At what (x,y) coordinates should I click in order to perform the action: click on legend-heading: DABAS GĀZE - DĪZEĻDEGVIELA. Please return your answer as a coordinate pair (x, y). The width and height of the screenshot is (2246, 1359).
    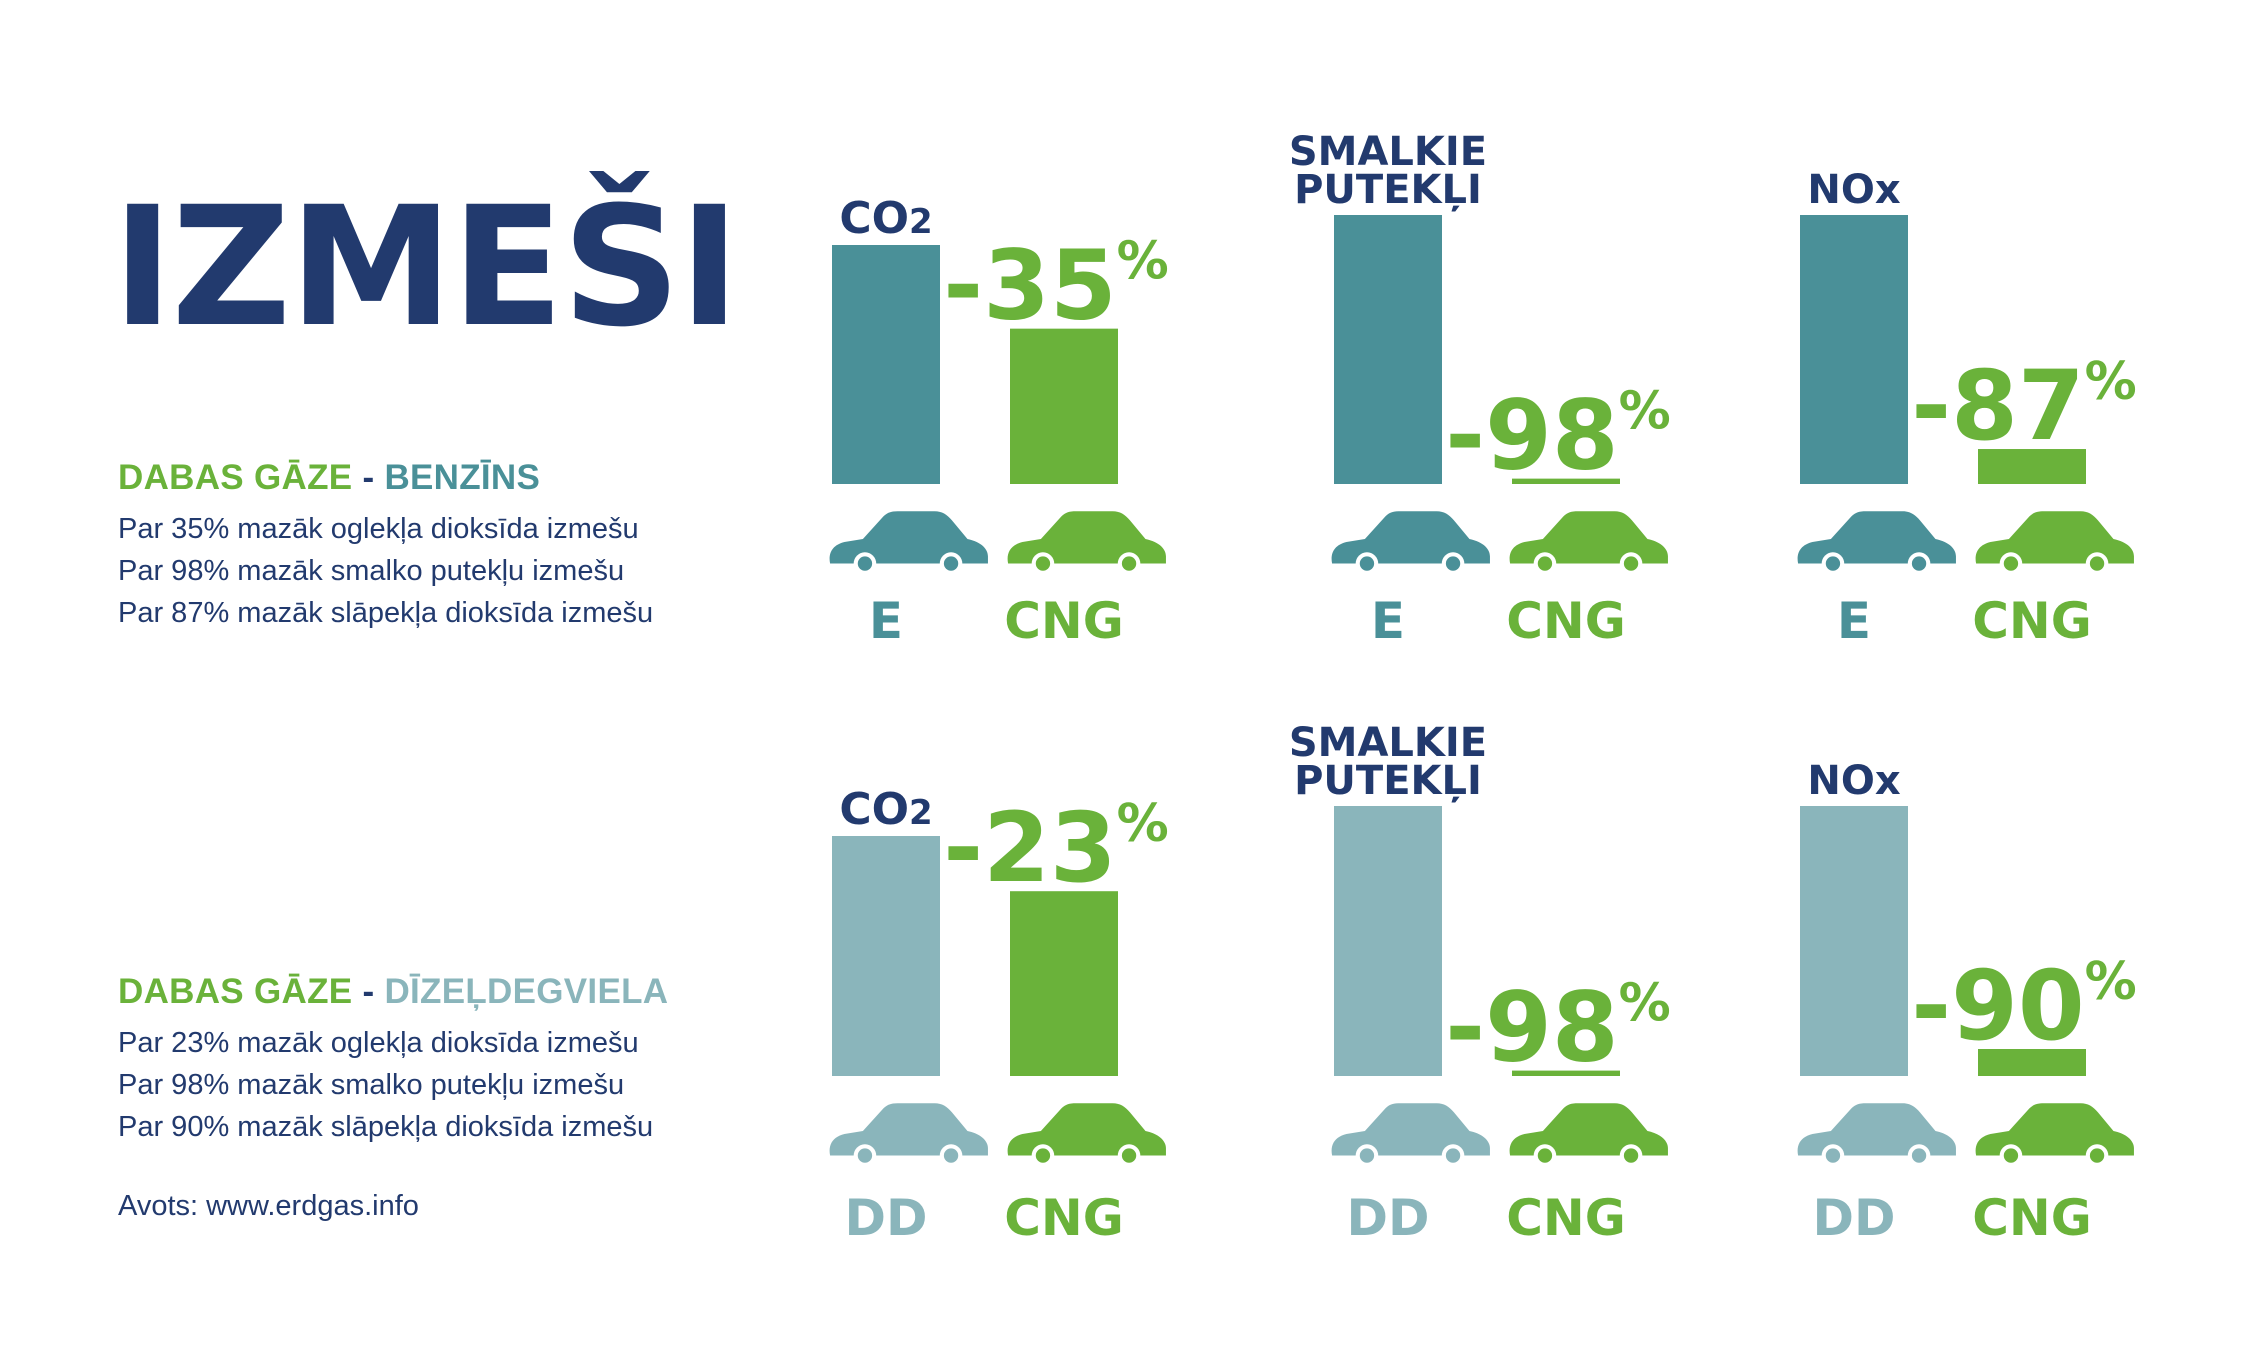
    Looking at the image, I should click on (393, 992).